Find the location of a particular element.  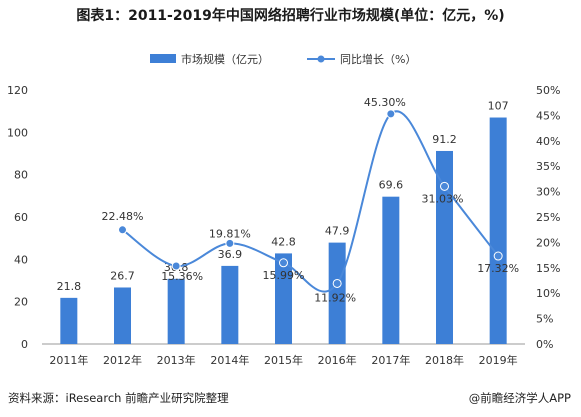

bar-value-label: 42.8 is located at coordinates (283, 241).